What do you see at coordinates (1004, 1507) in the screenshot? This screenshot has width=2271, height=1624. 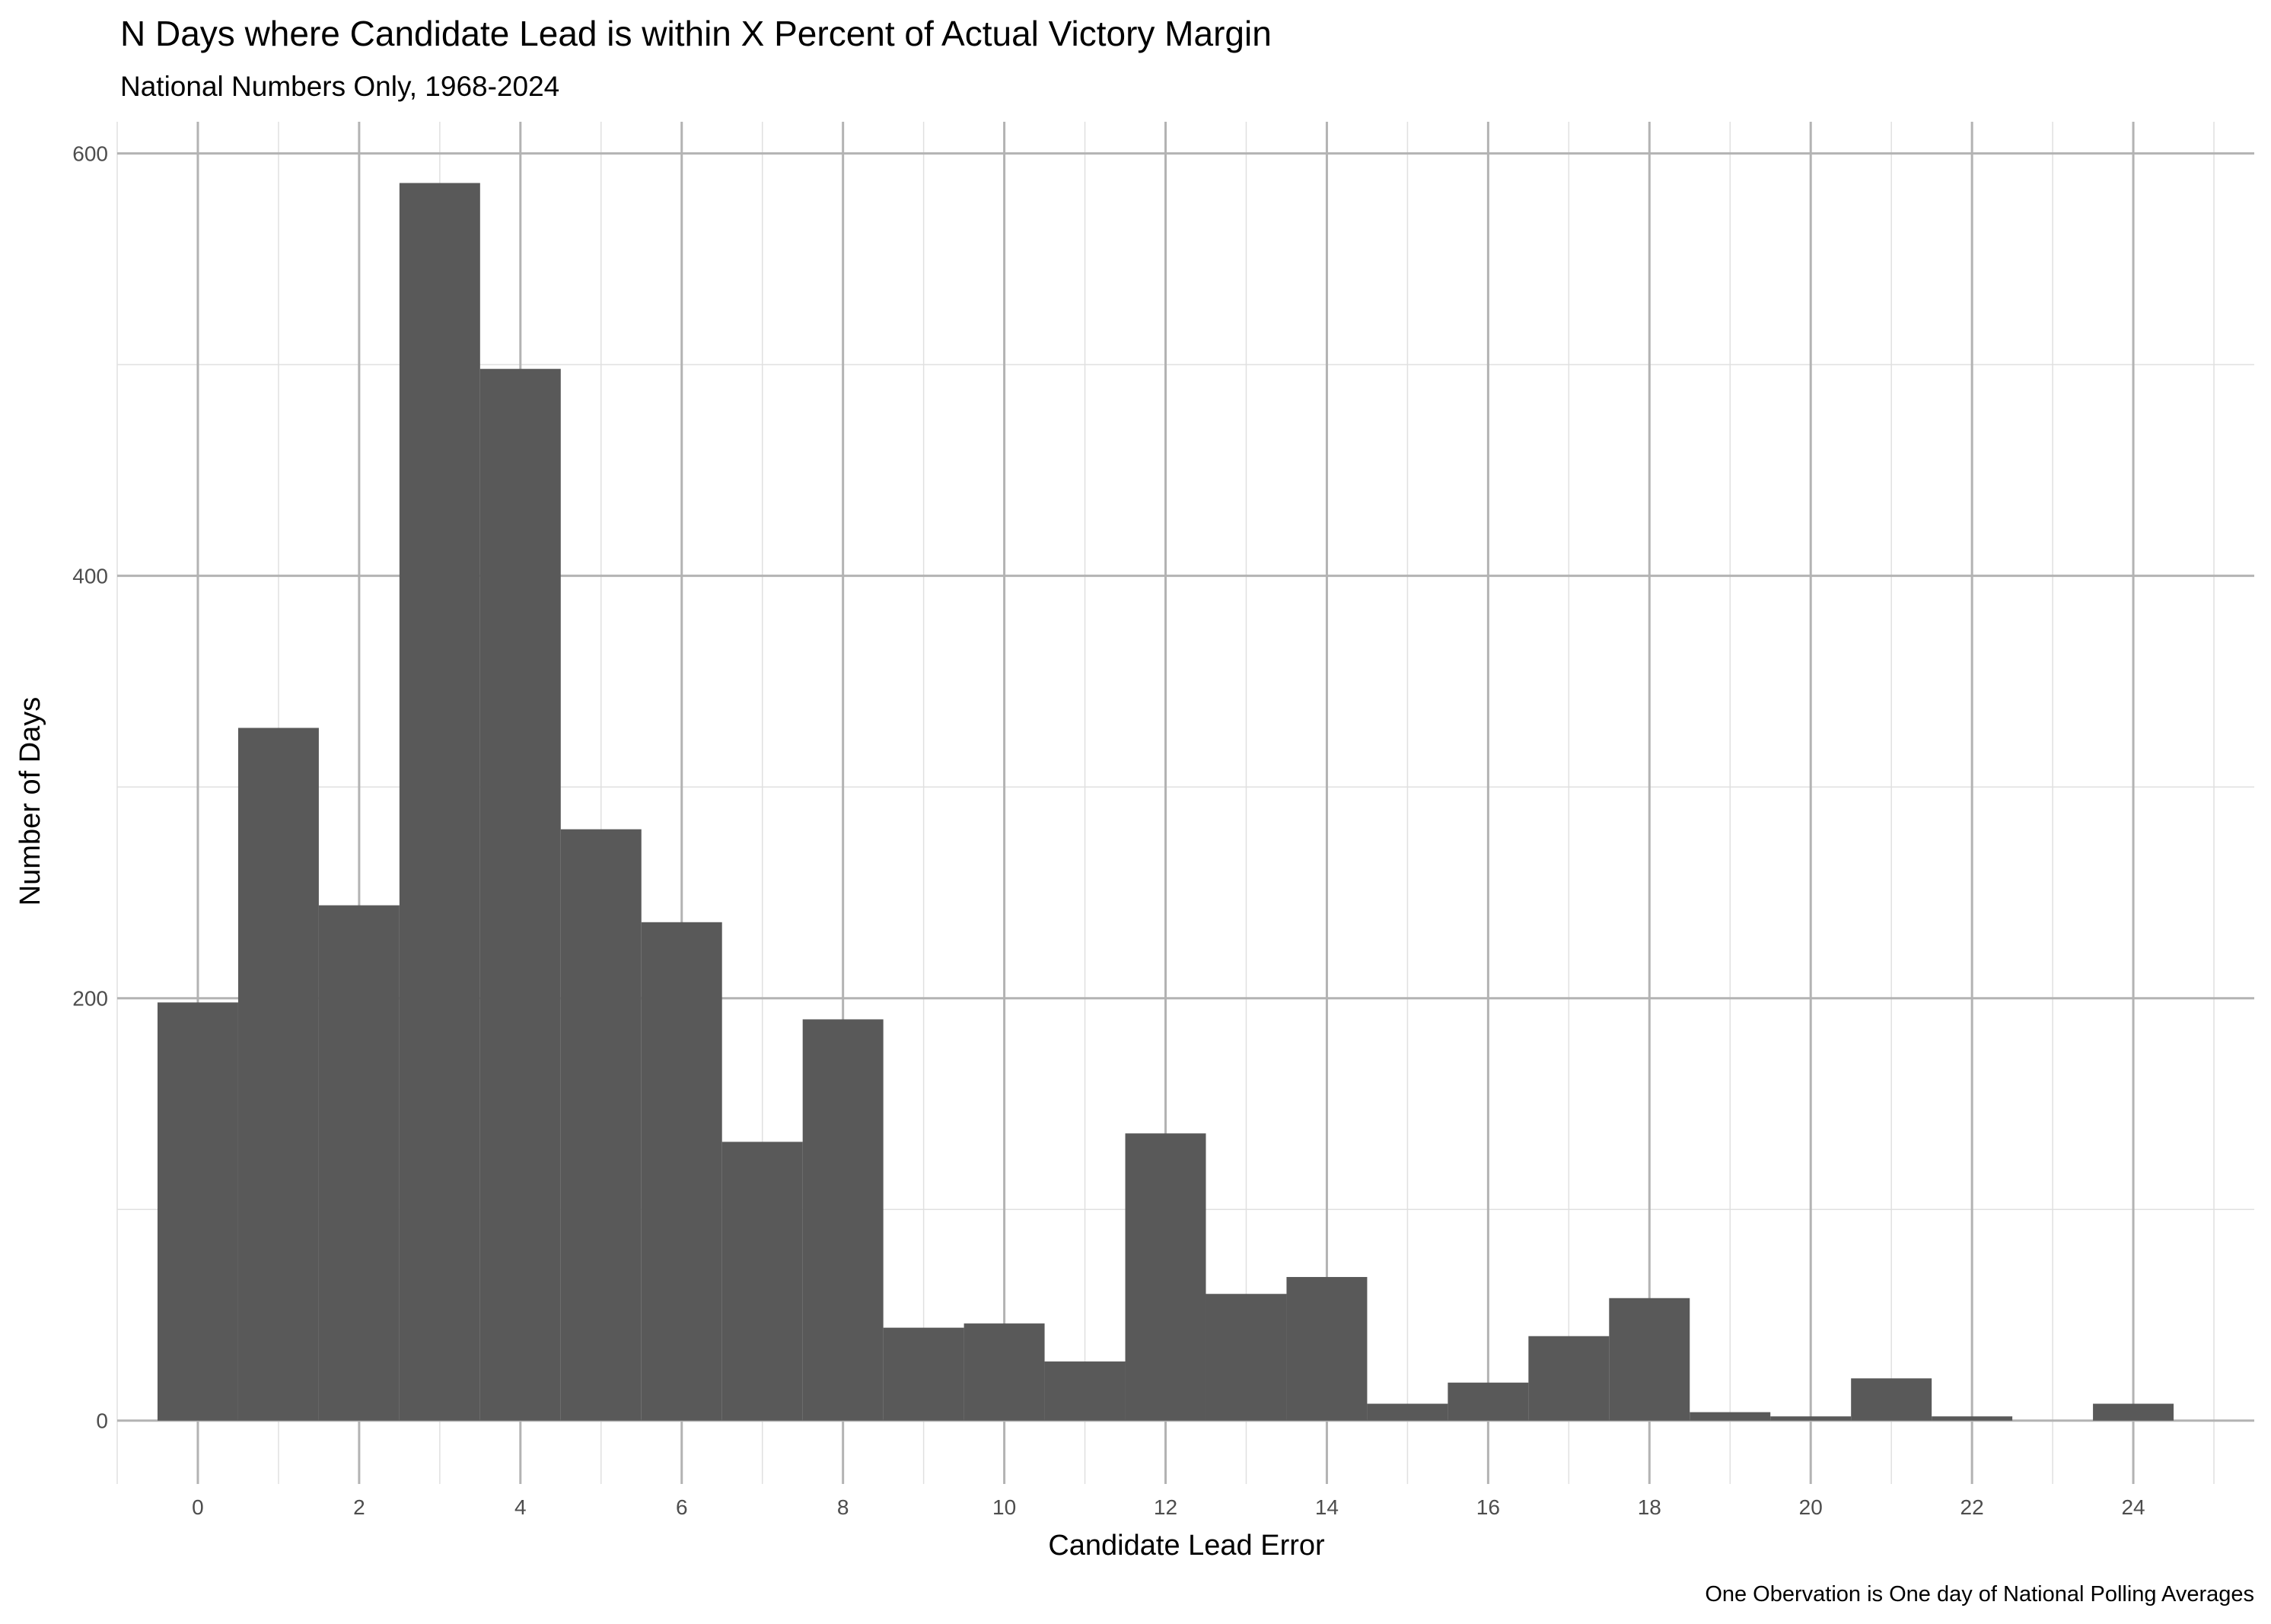 I see `x-tick-label: 10` at bounding box center [1004, 1507].